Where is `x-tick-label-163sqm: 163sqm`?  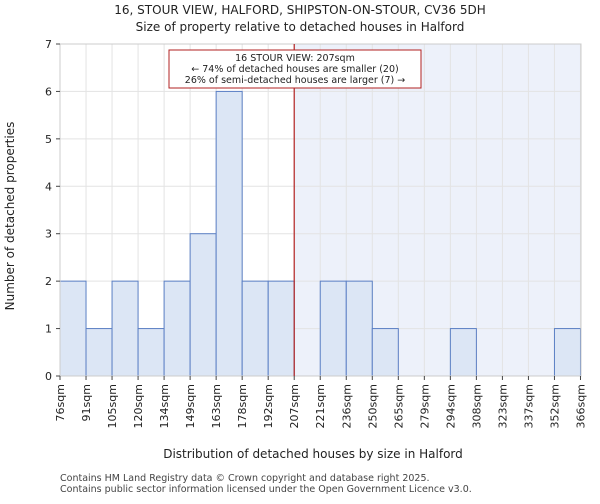 x-tick-label-163sqm: 163sqm is located at coordinates (216, 406).